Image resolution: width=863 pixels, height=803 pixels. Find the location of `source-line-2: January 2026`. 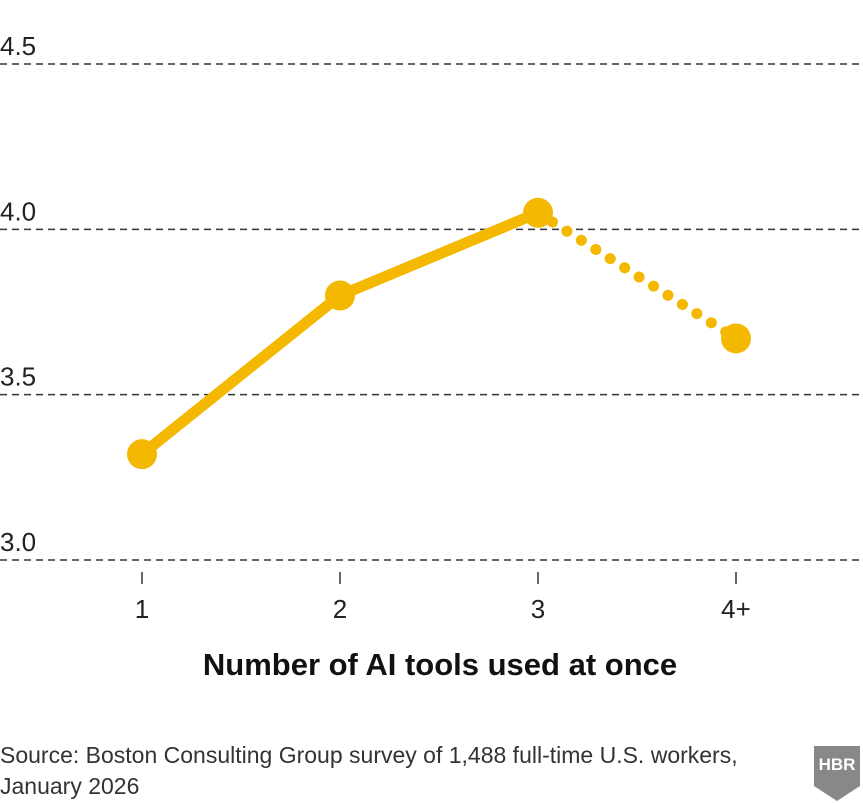

source-line-2: January 2026 is located at coordinates (70, 786).